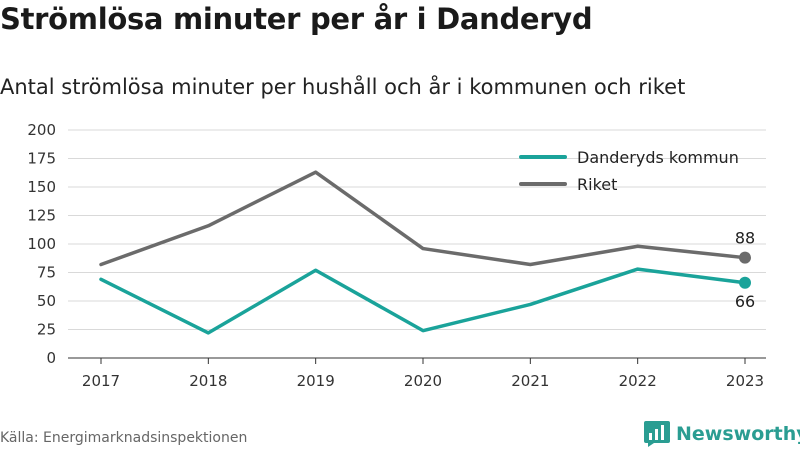  What do you see at coordinates (41, 216) in the screenshot?
I see `y-tick-label: 125` at bounding box center [41, 216].